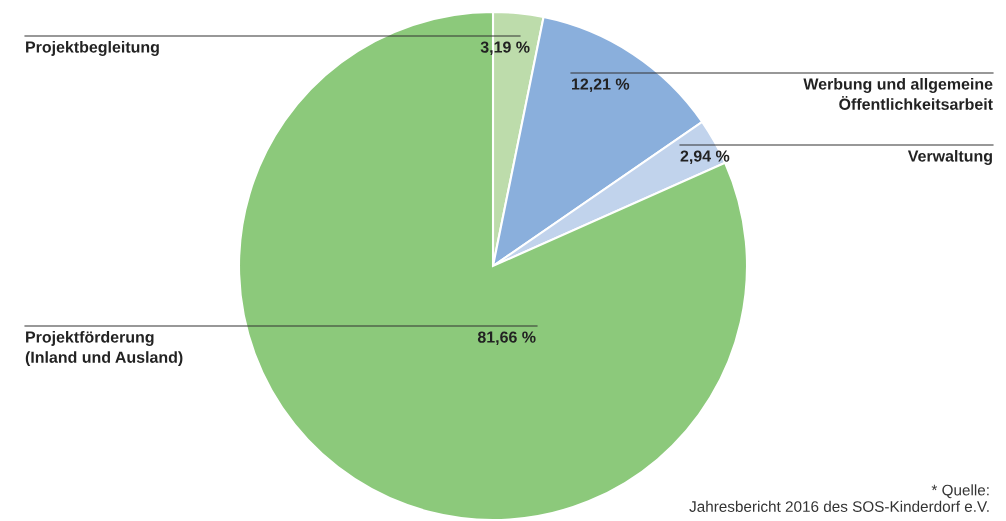  I want to click on text: * Quelle: Jahresbericht 2016 des SOS-Kinderdorf e.V., so click(839, 498).